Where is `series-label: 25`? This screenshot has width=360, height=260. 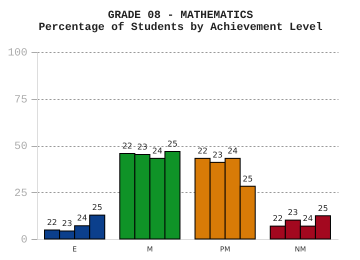
series-label: 25 is located at coordinates (97, 207).